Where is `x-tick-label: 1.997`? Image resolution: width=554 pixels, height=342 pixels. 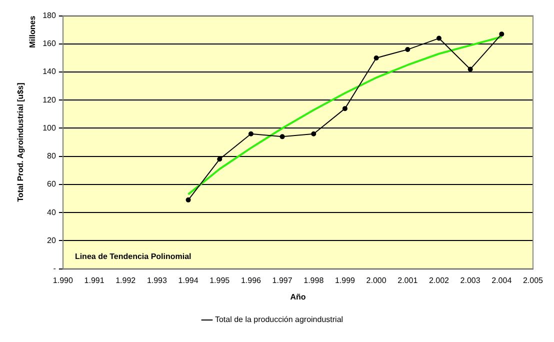
x-tick-label: 1.997 is located at coordinates (282, 280).